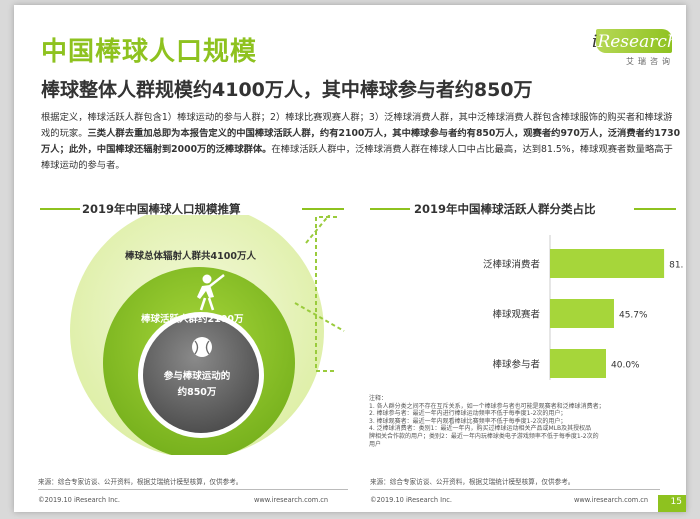  I want to click on bar-value-label: 40.0%, so click(625, 366).